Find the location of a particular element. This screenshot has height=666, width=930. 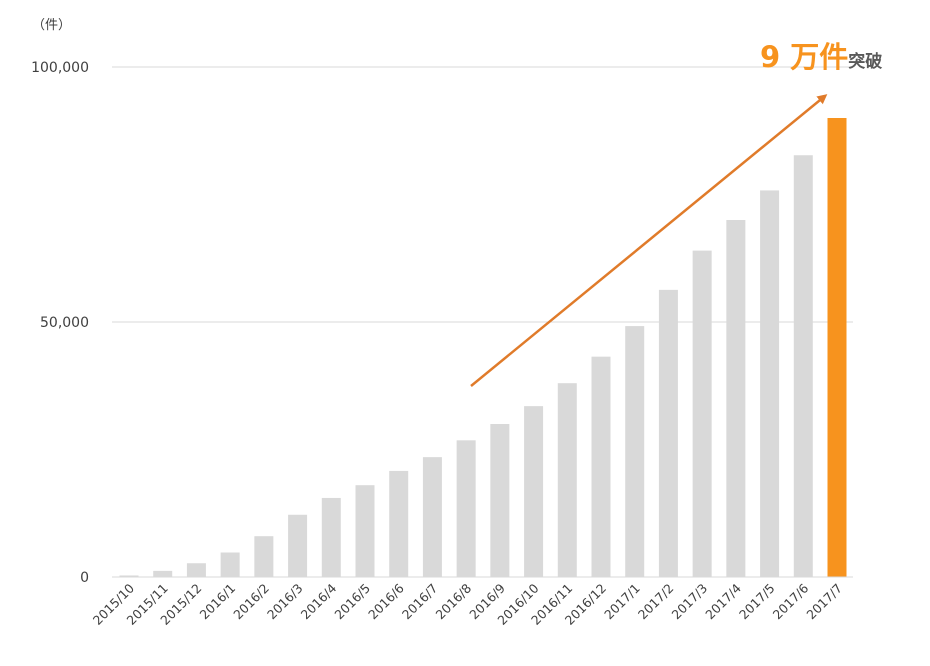

x-tick-label: 2016/6 is located at coordinates (386, 601).